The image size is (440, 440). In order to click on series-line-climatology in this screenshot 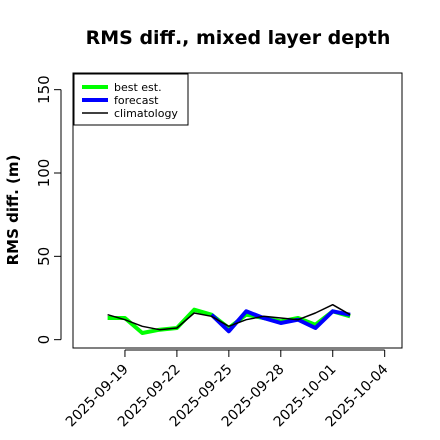, I will do `click(229, 317)`.